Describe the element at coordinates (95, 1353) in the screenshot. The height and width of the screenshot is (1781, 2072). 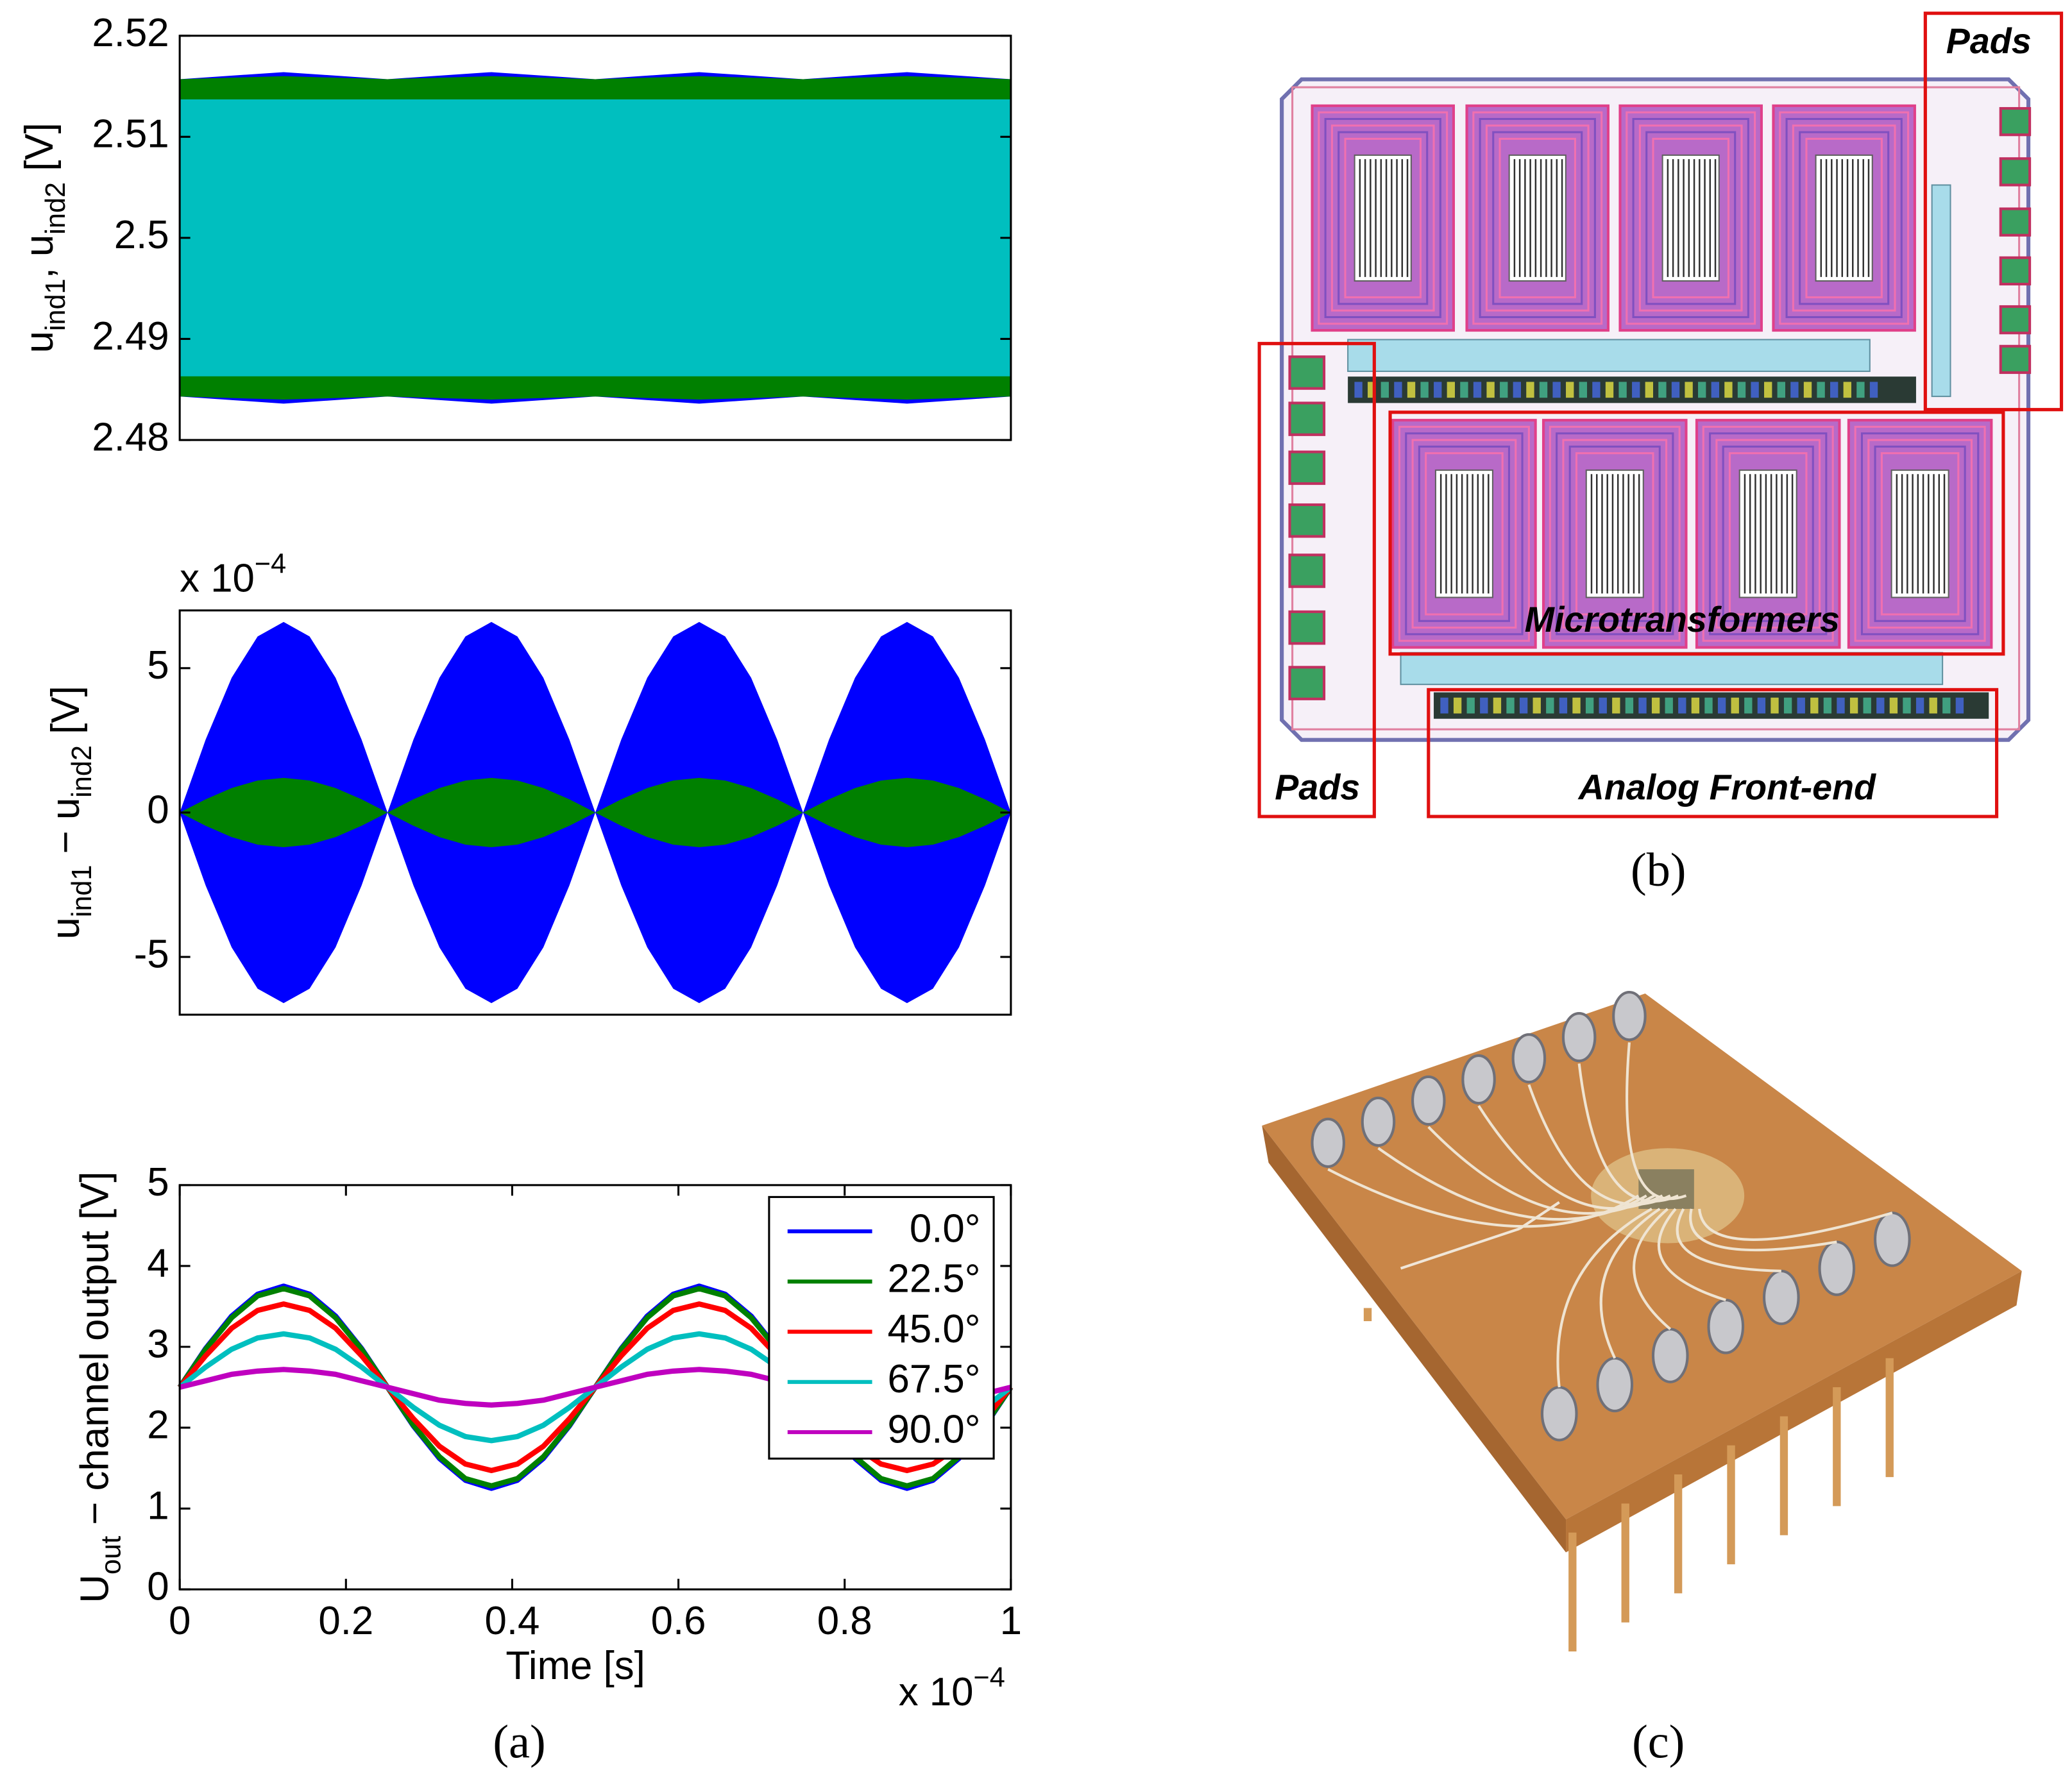
I see `text-part: − channel output [V]` at that location.